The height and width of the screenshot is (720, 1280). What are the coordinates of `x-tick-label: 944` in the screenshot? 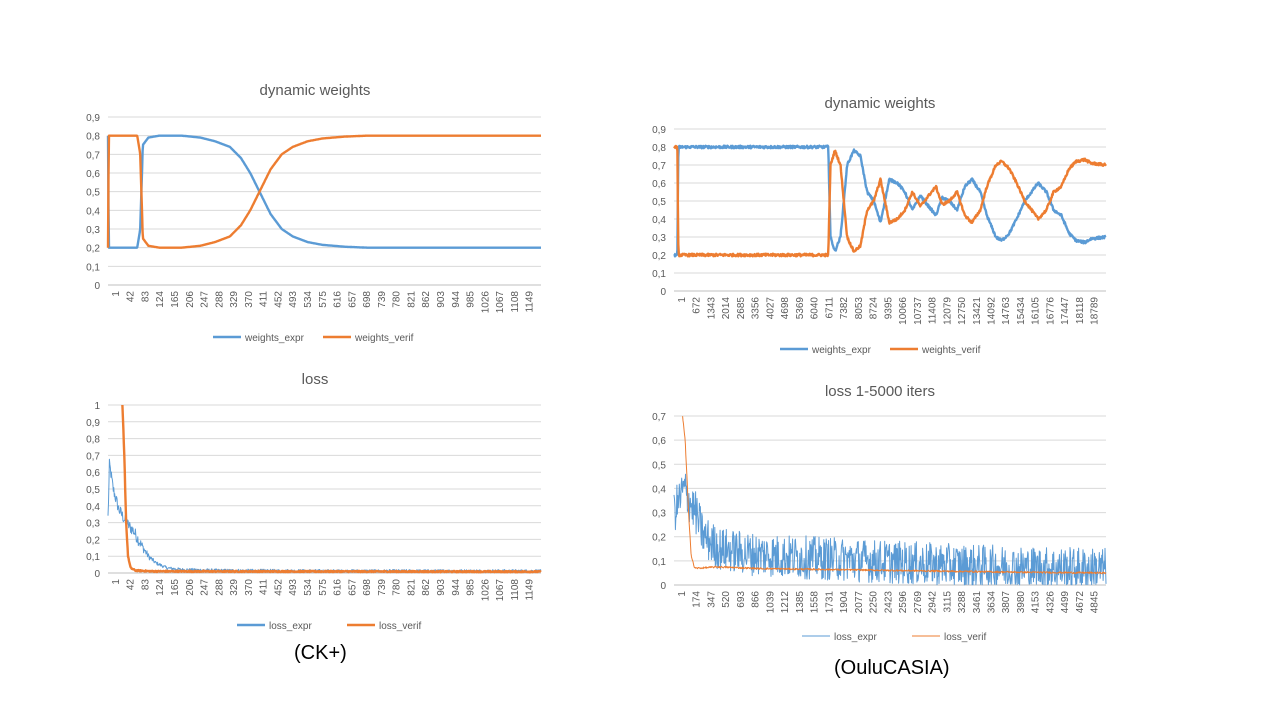 It's located at (456, 587).